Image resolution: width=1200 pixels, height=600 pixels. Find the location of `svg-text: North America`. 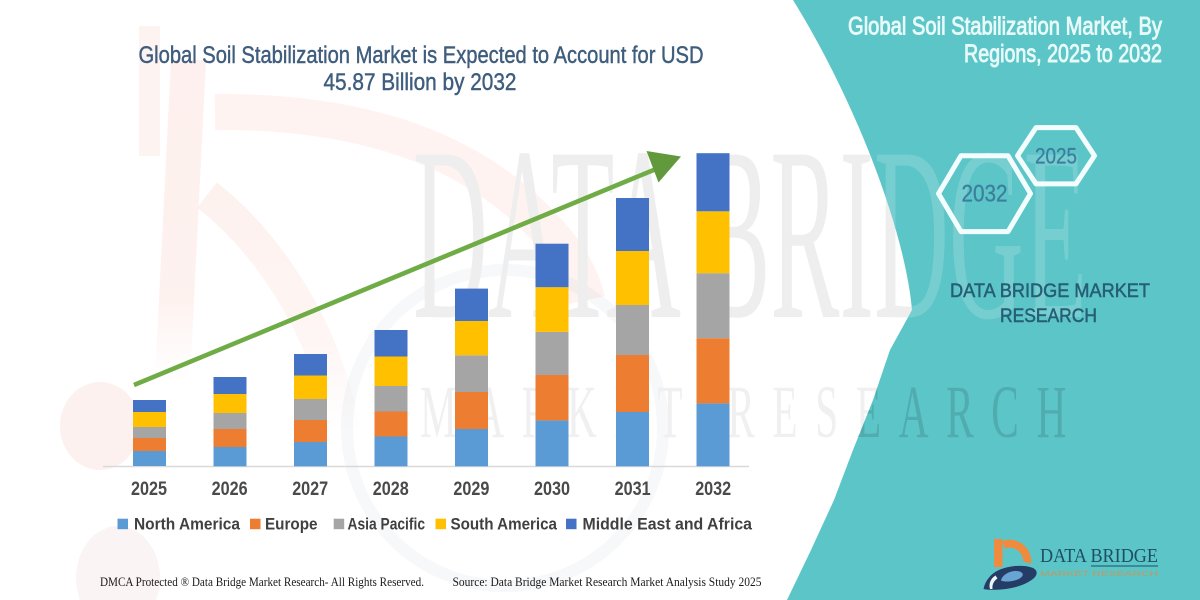

svg-text: North America is located at coordinates (187, 524).